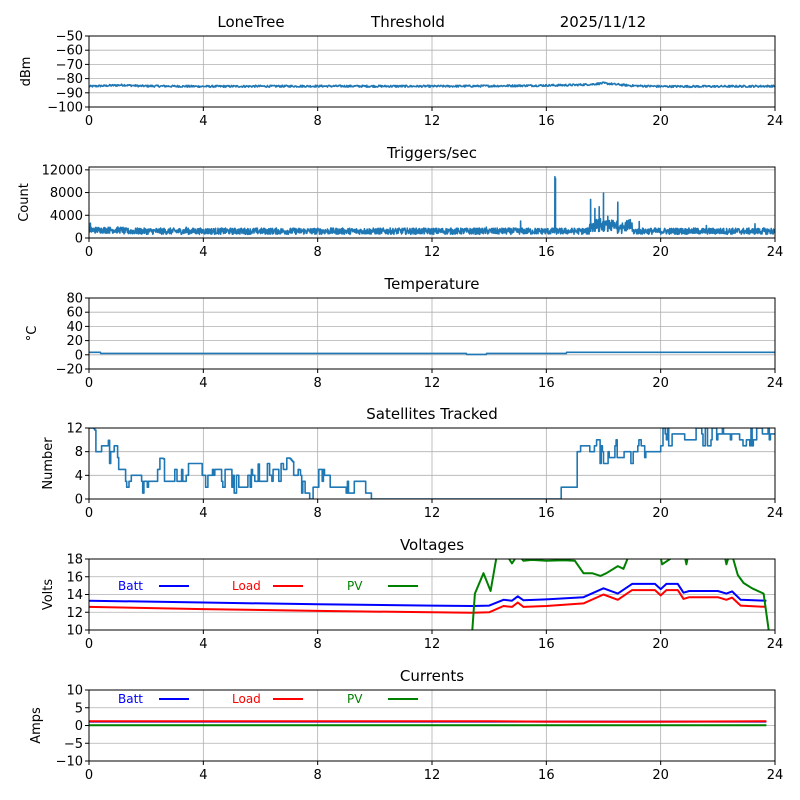  I want to click on panel-3: 0 4 8 12 16 20 24 0 4 8 12 Satellites Tracked Number, so click(412, 463).